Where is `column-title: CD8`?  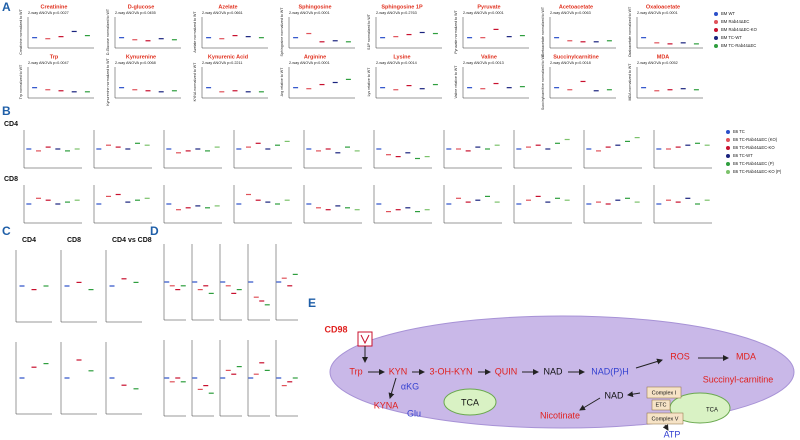 column-title: CD8 is located at coordinates (74, 240).